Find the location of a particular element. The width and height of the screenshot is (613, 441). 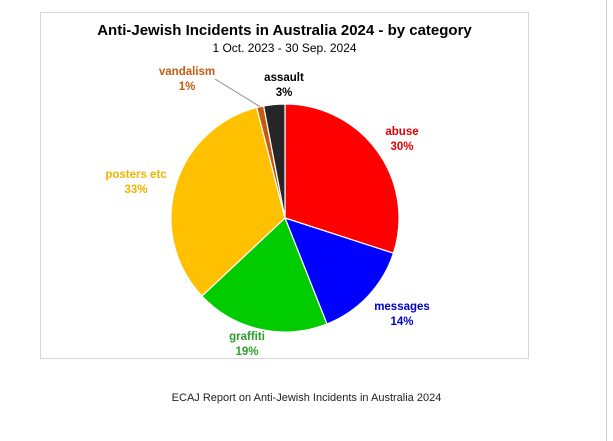

slice-label-posters-etc: posters etc is located at coordinates (136, 175).